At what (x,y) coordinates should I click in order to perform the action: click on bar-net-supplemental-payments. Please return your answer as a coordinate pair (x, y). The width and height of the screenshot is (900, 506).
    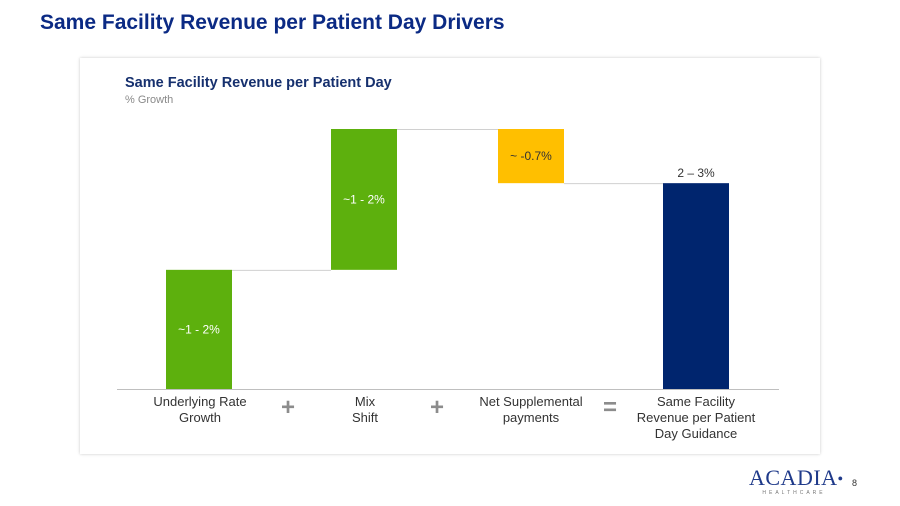
    Looking at the image, I should click on (531, 156).